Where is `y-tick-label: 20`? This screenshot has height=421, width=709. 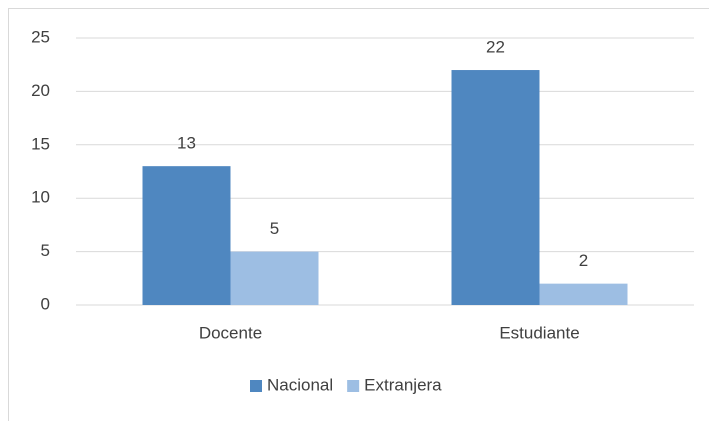 y-tick-label: 20 is located at coordinates (40, 90).